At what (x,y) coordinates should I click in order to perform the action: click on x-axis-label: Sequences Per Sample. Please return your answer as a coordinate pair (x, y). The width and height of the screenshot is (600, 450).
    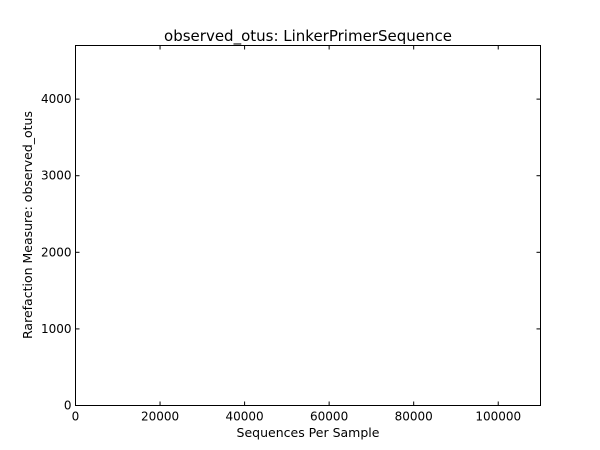
    Looking at the image, I should click on (308, 432).